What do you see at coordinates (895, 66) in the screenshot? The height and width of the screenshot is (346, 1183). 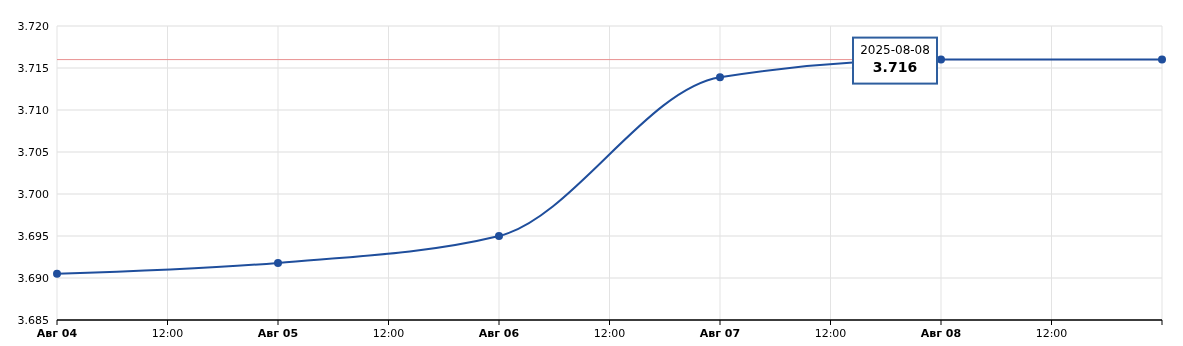 I see `annotation: 3.716` at bounding box center [895, 66].